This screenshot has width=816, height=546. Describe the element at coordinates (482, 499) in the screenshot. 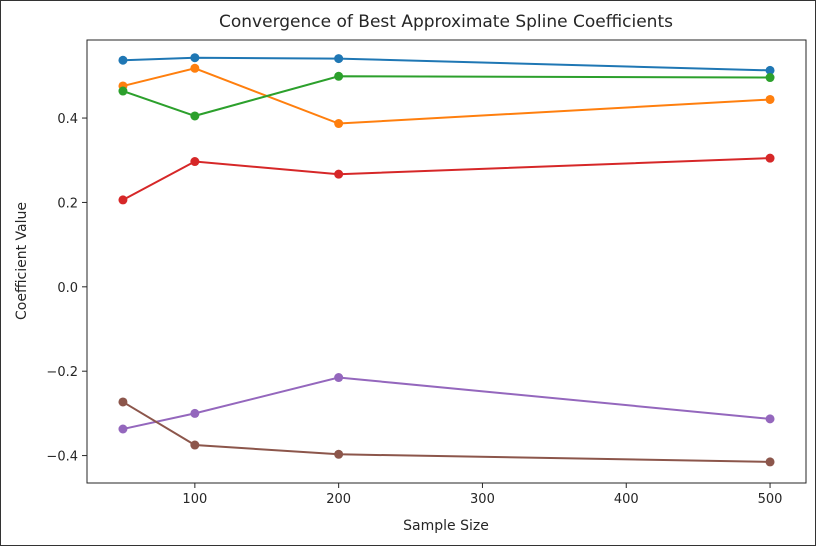

I see `x-tick-label: 300` at that location.